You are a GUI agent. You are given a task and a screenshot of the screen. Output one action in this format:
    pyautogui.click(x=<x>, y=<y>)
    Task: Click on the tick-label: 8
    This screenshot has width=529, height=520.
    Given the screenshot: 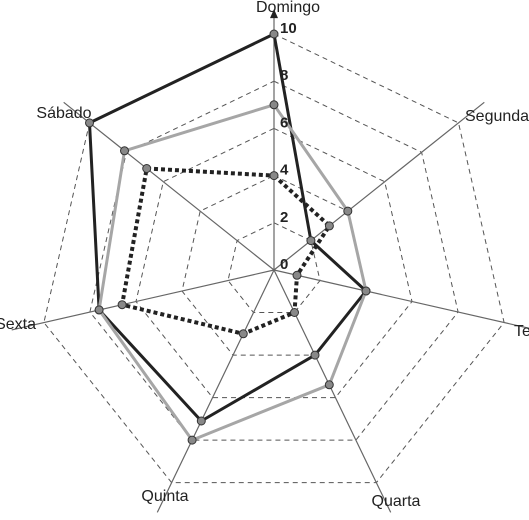 What is the action you would take?
    pyautogui.click(x=284, y=75)
    